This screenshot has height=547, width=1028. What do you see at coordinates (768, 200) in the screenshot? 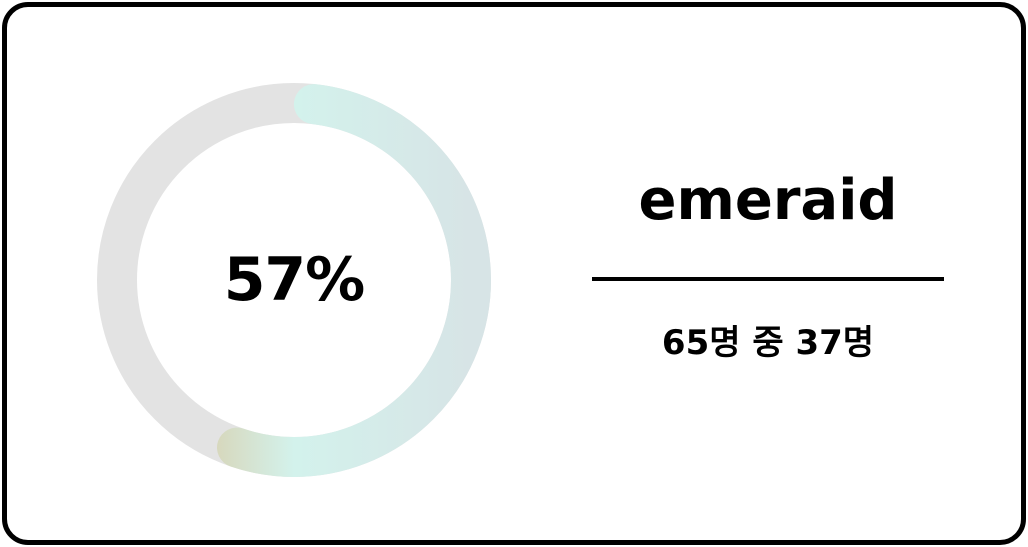
I see `summary-label: emeraid` at bounding box center [768, 200].